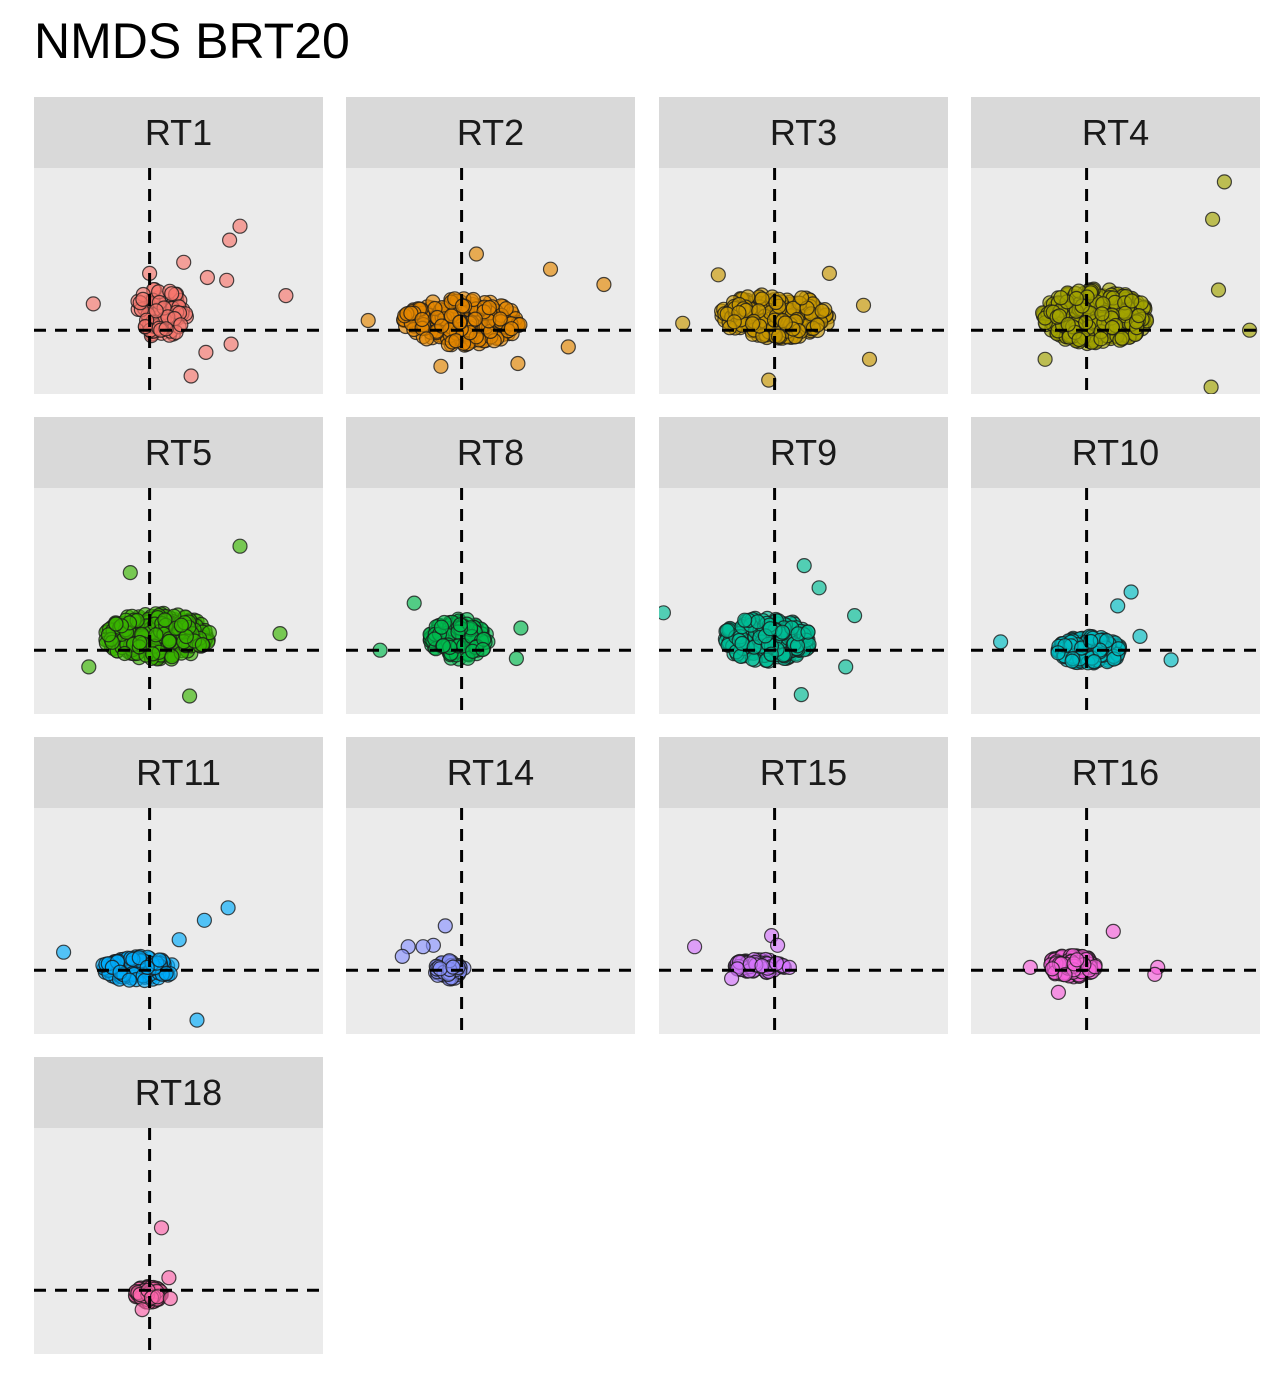 This screenshot has height=1390, width=1284. I want to click on facet-panel-rt9: RT9, so click(803, 565).